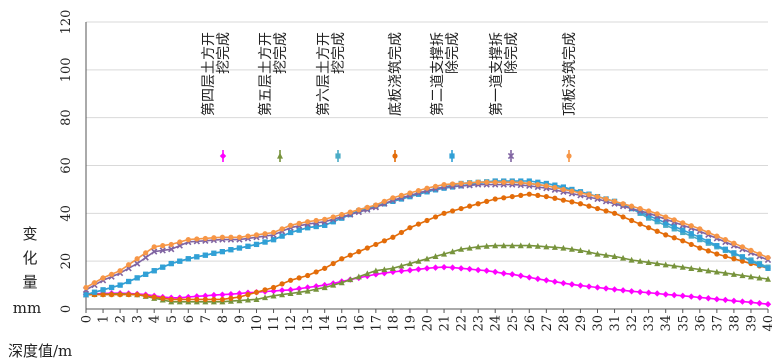 This screenshot has height=362, width=772. What do you see at coordinates (66, 165) in the screenshot?
I see `y-tick-label: 60` at bounding box center [66, 165].